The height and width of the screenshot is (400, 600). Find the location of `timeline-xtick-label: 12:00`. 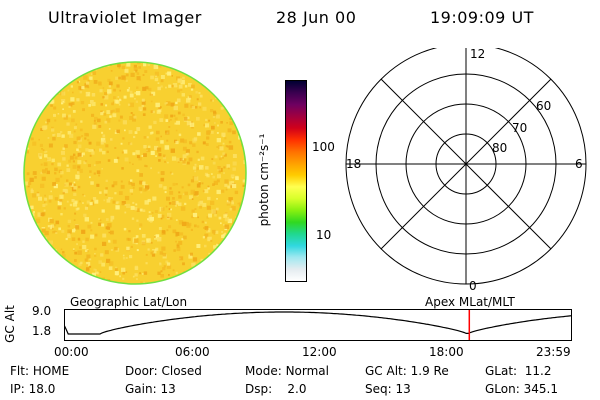

timeline-xtick-label: 12:00 is located at coordinates (319, 352).